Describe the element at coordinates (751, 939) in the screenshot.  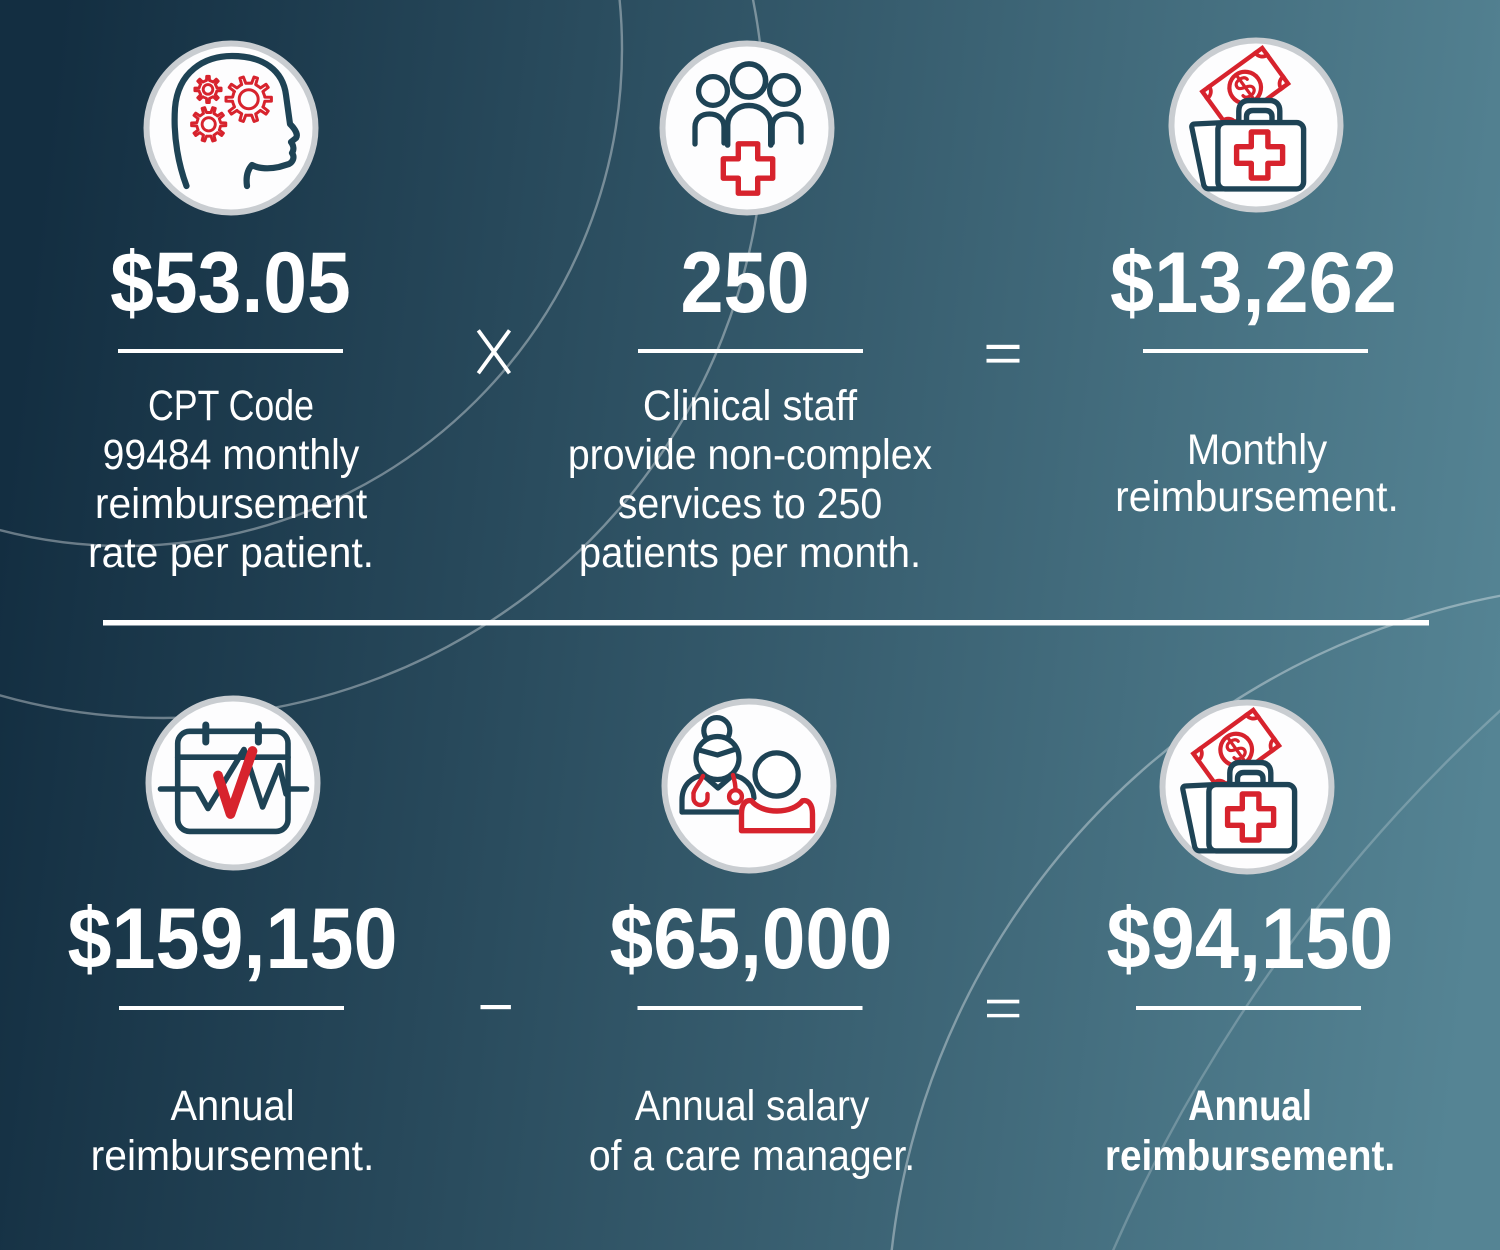
I see `svg-text: $65,000` at that location.